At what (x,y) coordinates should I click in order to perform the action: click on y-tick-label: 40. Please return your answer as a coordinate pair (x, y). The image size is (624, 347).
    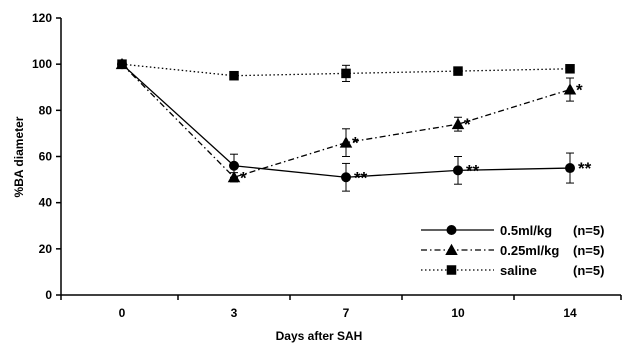
    Looking at the image, I should click on (46, 203).